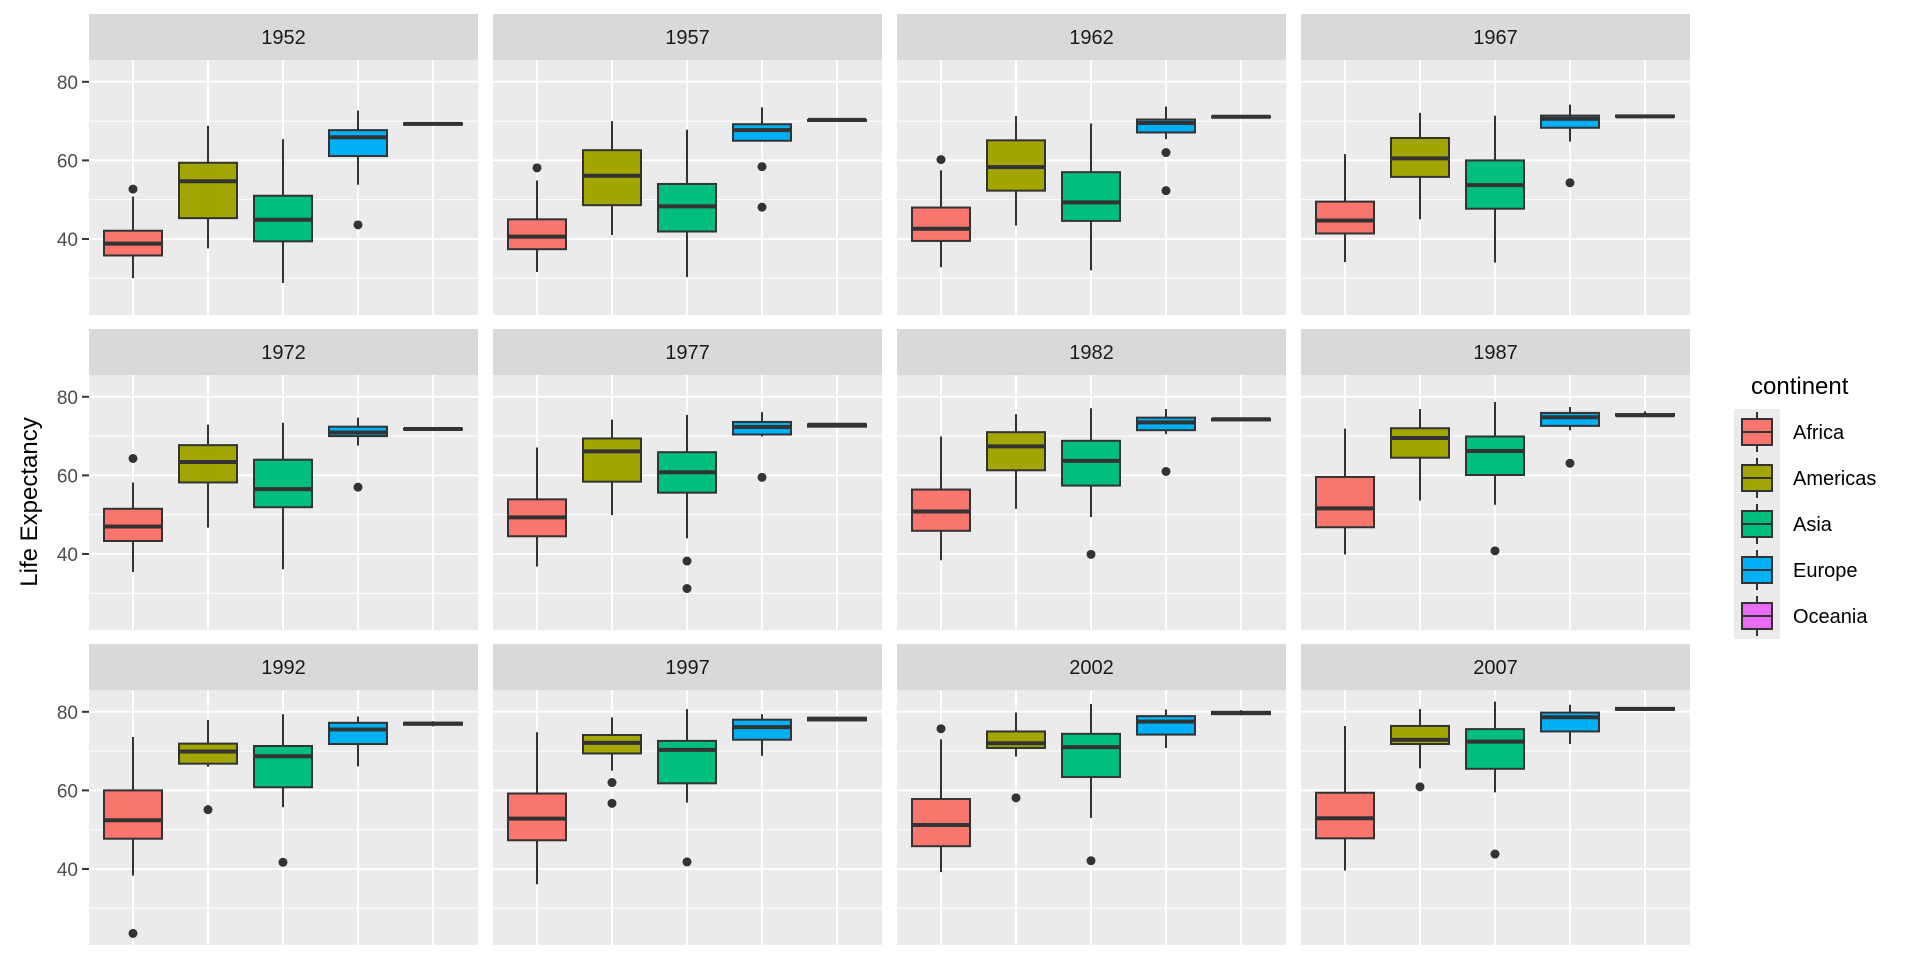  I want to click on facet-strip-label: 1977, so click(687, 353).